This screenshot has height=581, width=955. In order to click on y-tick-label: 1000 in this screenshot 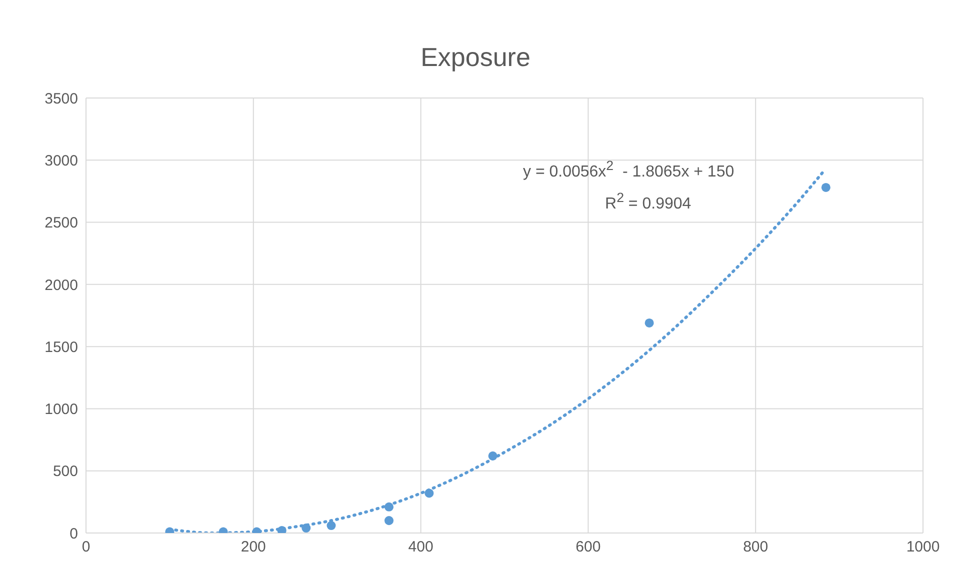, I will do `click(61, 409)`.